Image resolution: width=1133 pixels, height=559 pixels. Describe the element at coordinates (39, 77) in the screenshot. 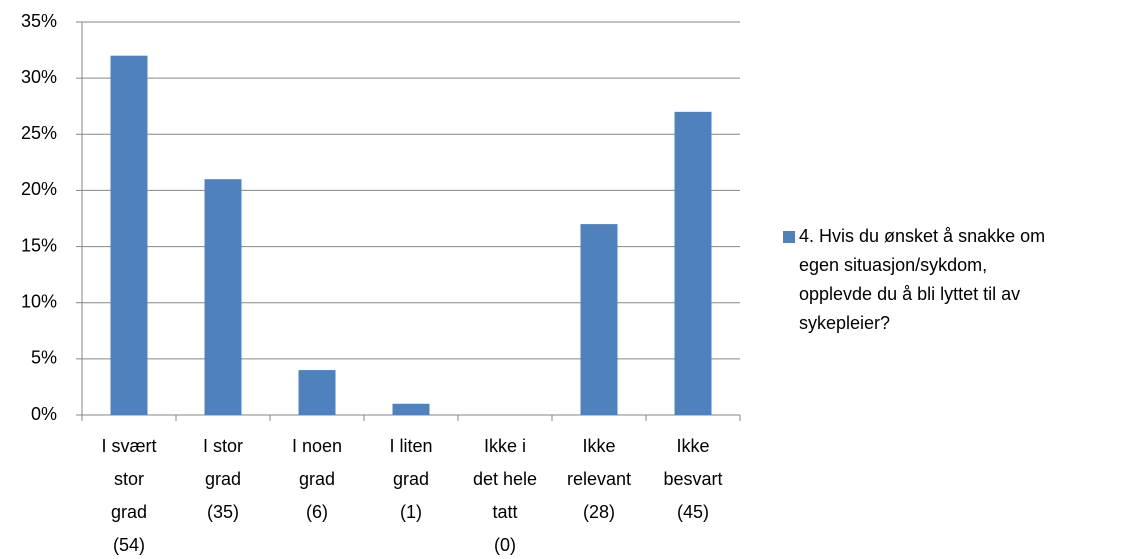

I see `y-tick-label: 30%` at that location.